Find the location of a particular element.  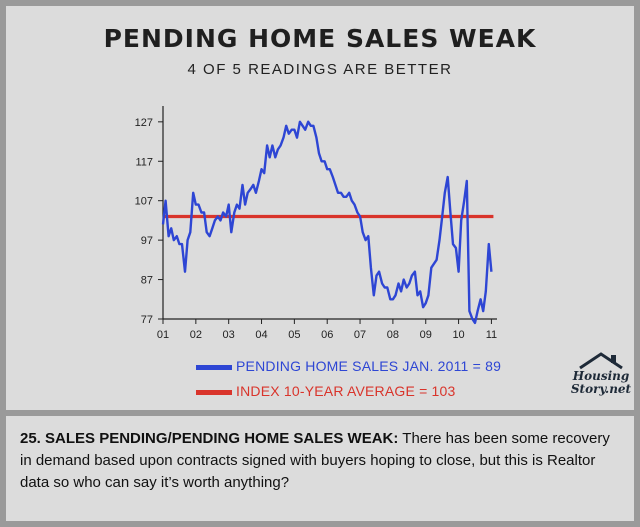

chart-subtitle: 4 OF 5 READINGS ARE BETTER is located at coordinates (320, 69).